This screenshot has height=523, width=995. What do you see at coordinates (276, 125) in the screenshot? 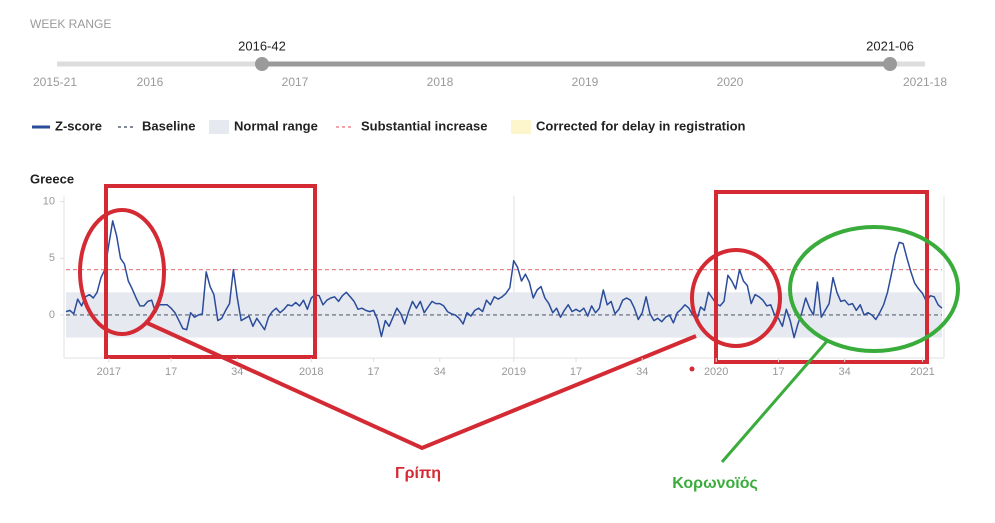
I see `legend-label: Normal range` at bounding box center [276, 125].